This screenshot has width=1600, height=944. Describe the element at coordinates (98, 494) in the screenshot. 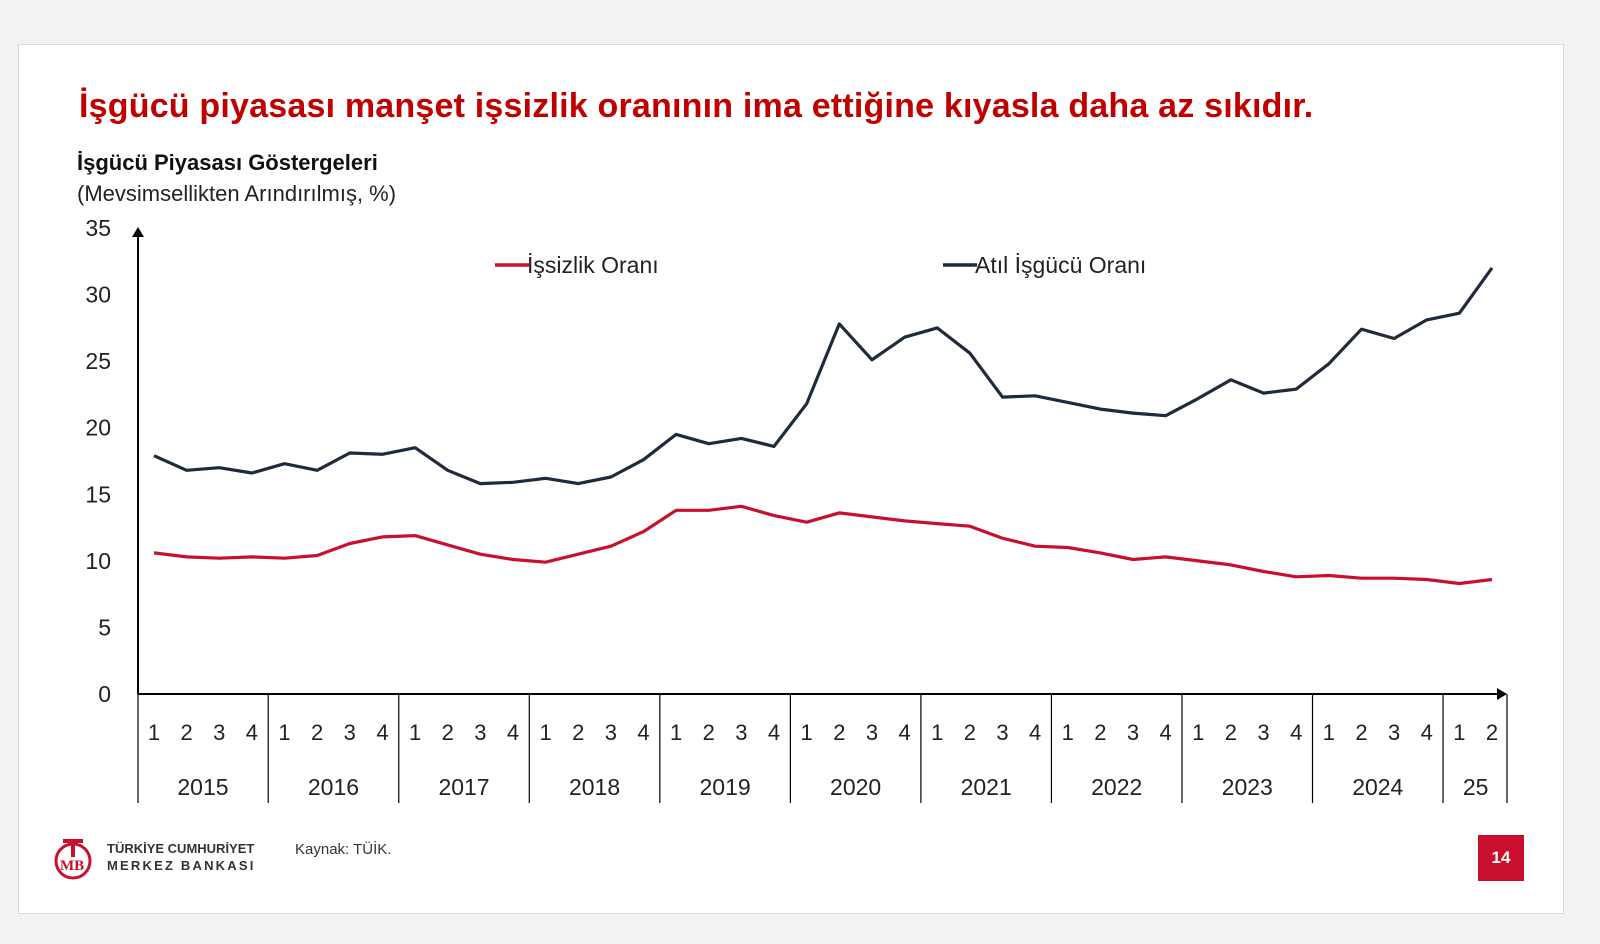

I see `y-tick-label: 15` at that location.